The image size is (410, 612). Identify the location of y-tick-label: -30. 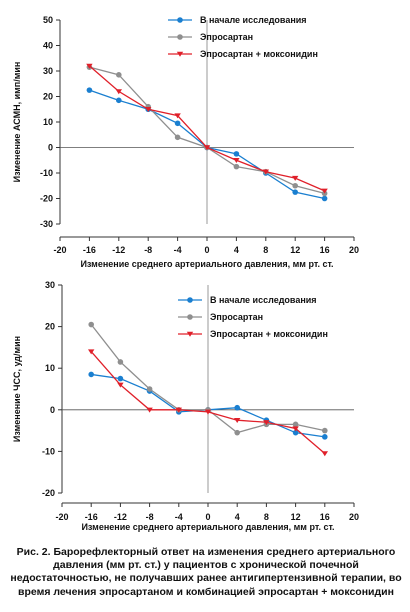
(46, 224).